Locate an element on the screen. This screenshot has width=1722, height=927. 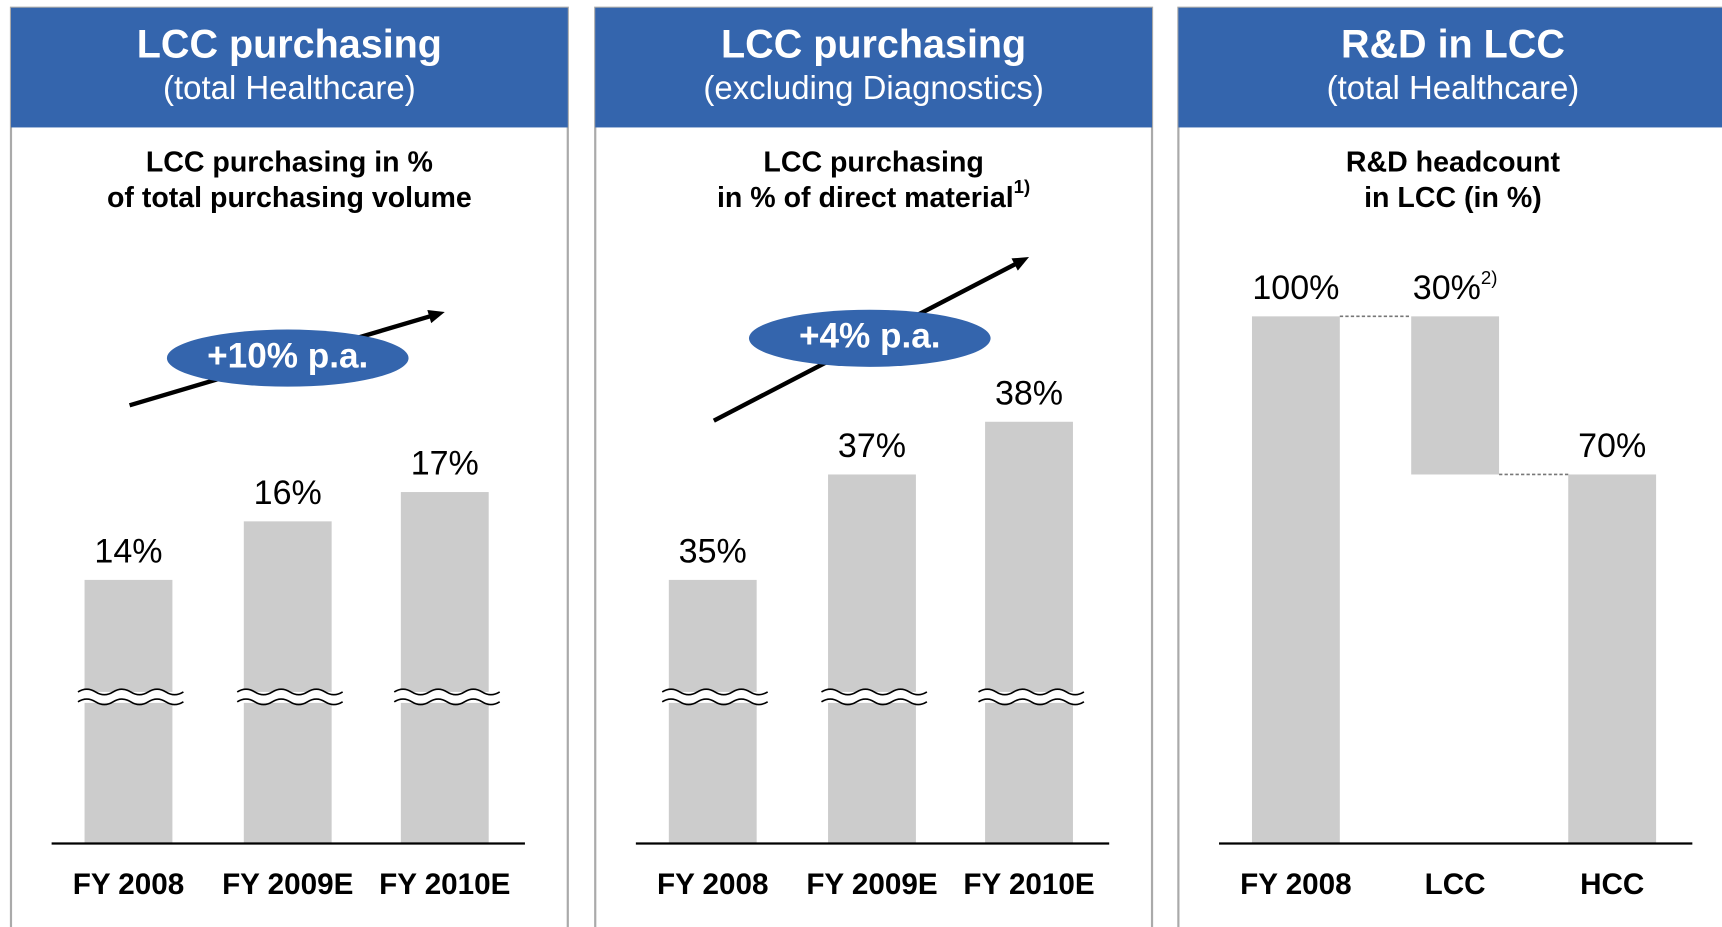
footnote-mark: 2) is located at coordinates (1489, 277).